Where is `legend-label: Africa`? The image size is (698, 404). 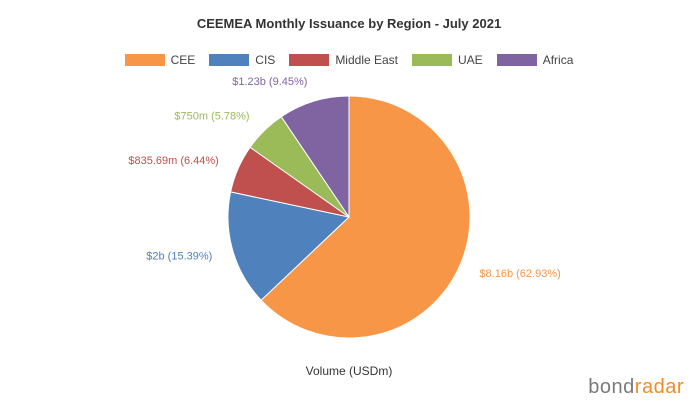
legend-label: Africa is located at coordinates (558, 60).